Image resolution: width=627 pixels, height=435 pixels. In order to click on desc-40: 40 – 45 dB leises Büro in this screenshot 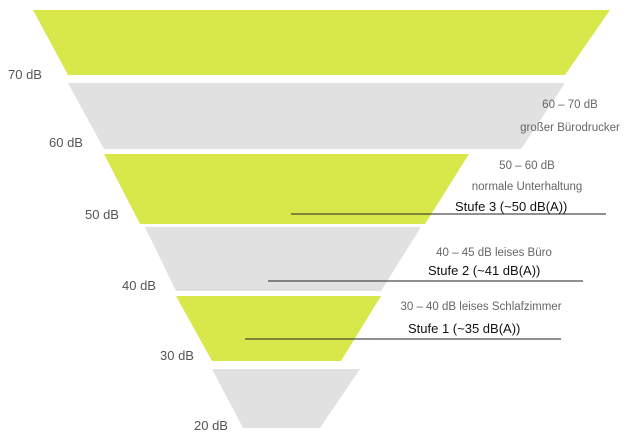, I will do `click(494, 253)`.